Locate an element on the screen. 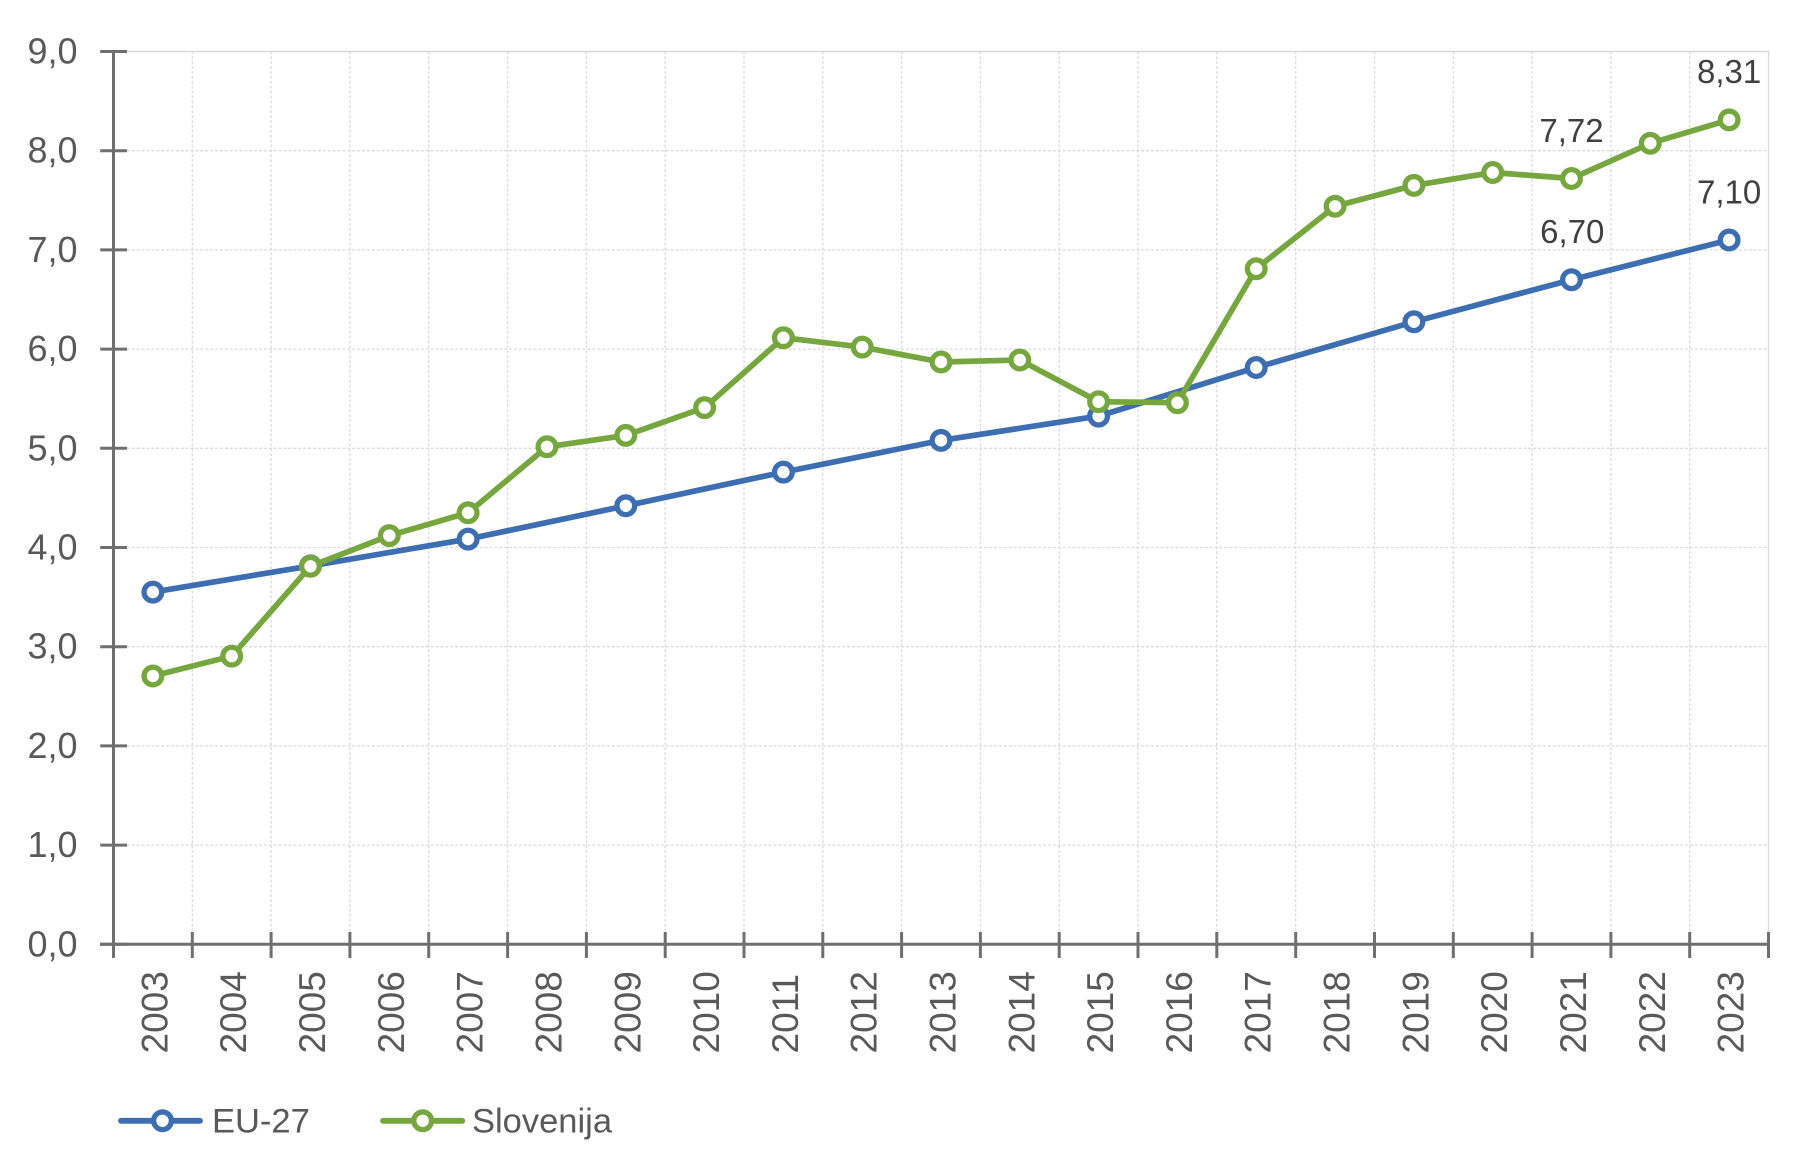 This screenshot has height=1160, width=1811. svg-text: 2011 is located at coordinates (785, 1014).